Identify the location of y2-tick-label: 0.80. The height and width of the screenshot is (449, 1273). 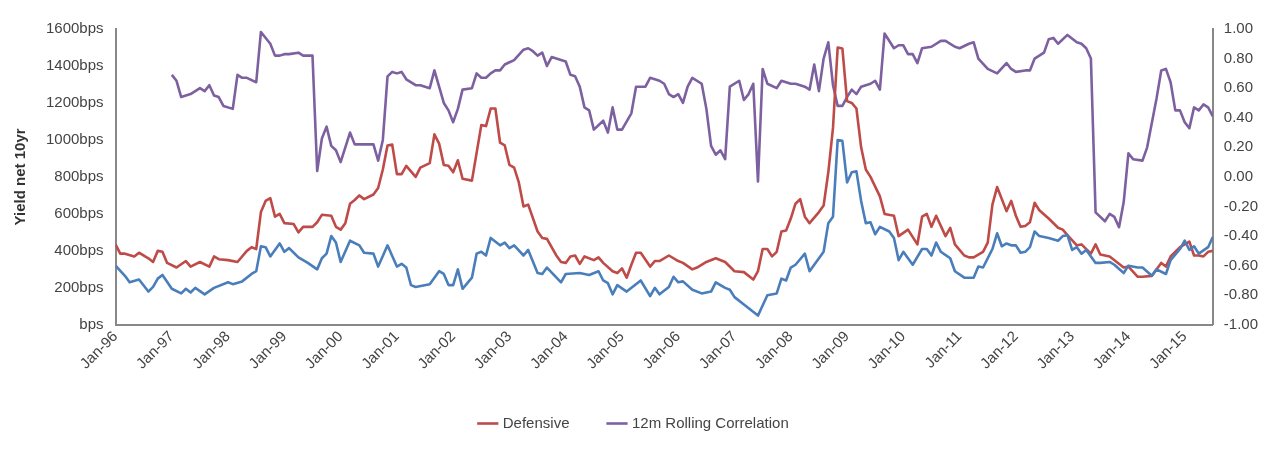
(1238, 57).